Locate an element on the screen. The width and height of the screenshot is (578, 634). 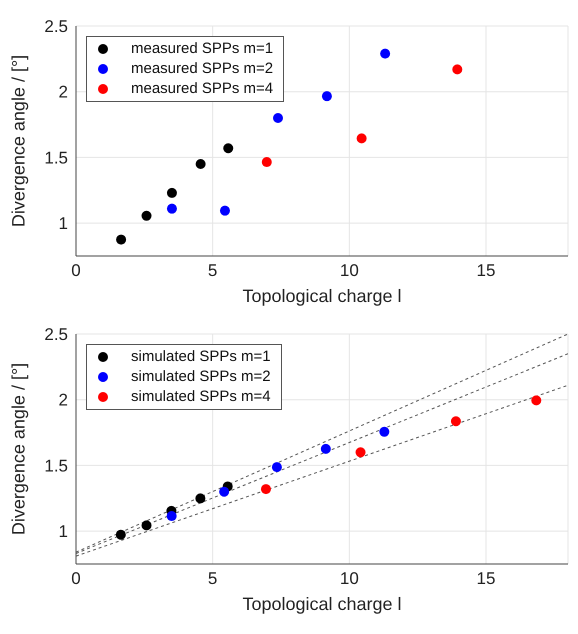
legend-label: measured SPPs m=2 is located at coordinates (202, 69).